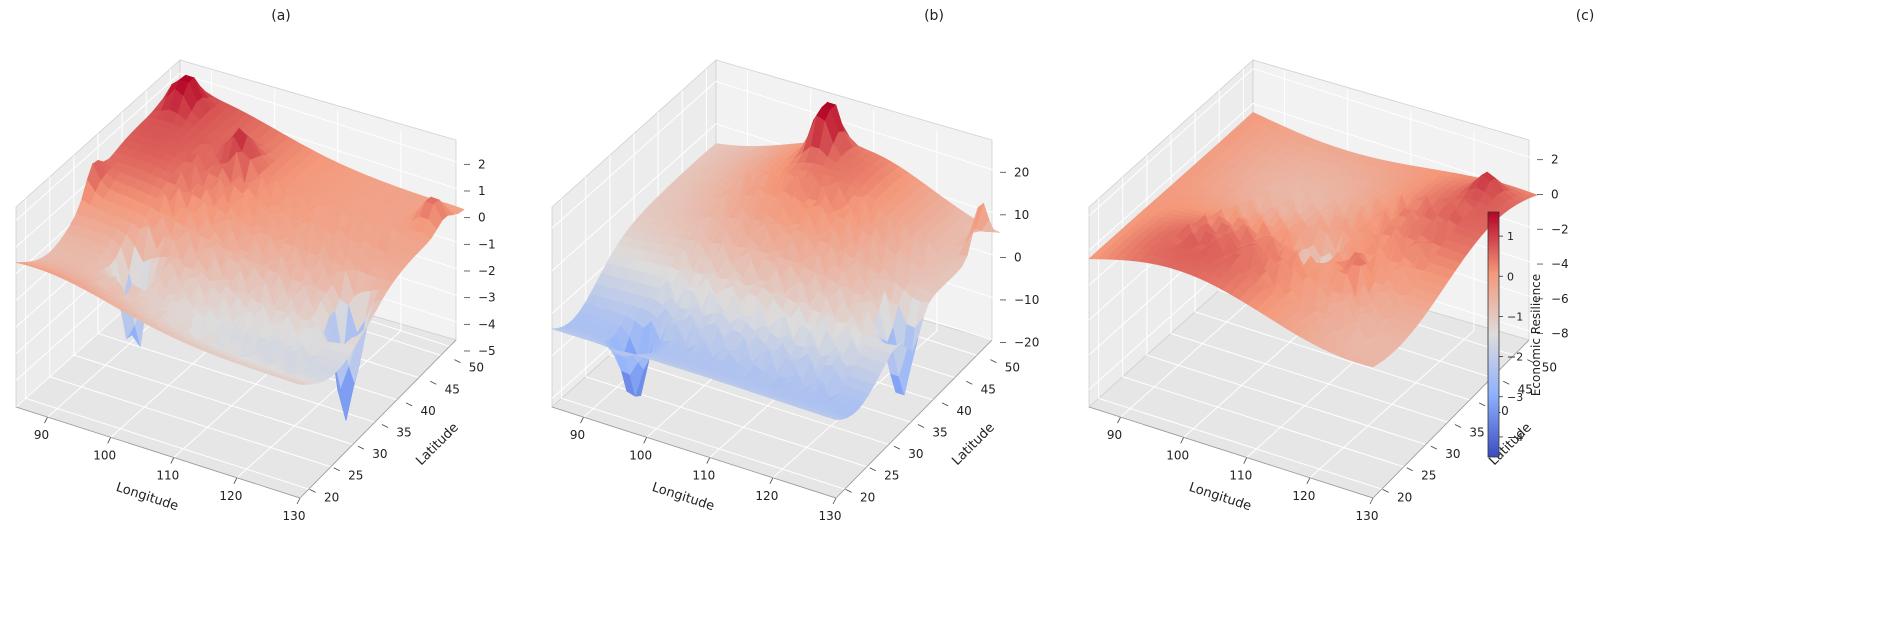  What do you see at coordinates (1021, 215) in the screenshot?
I see `z-tick-label: 10` at bounding box center [1021, 215].